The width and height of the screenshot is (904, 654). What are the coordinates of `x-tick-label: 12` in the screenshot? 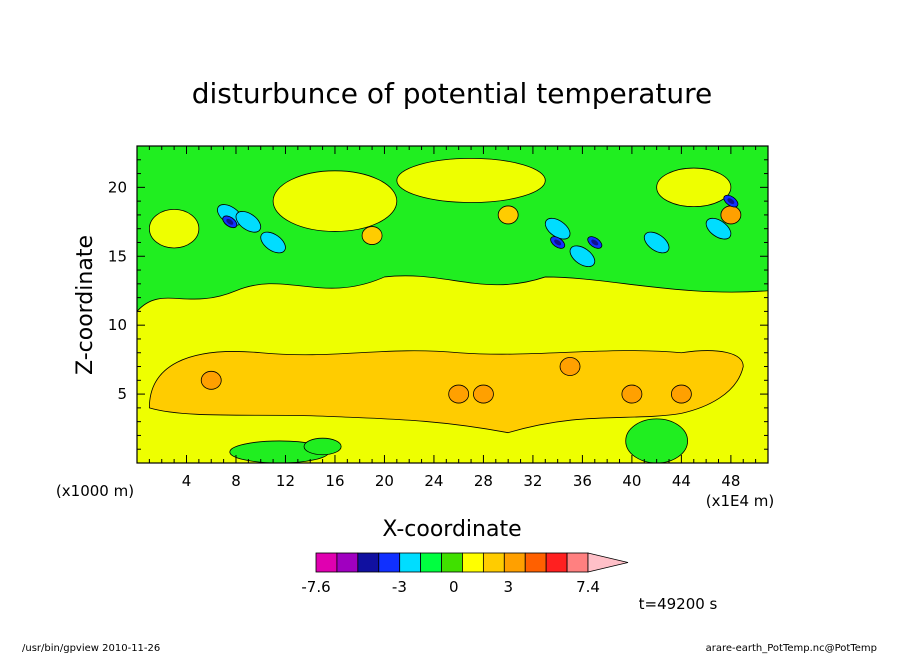 It's located at (285, 481).